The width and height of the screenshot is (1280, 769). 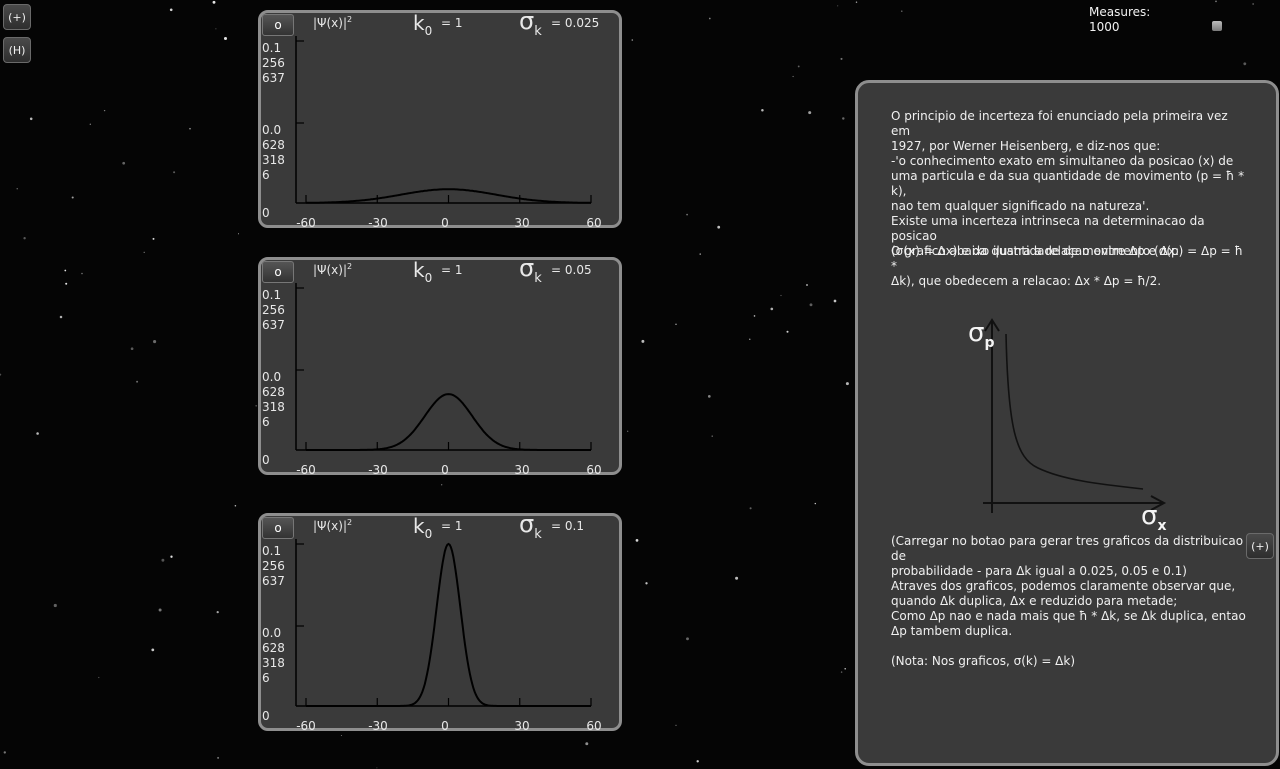 I want to click on sigma-x-label: σx, so click(x=1154, y=517).